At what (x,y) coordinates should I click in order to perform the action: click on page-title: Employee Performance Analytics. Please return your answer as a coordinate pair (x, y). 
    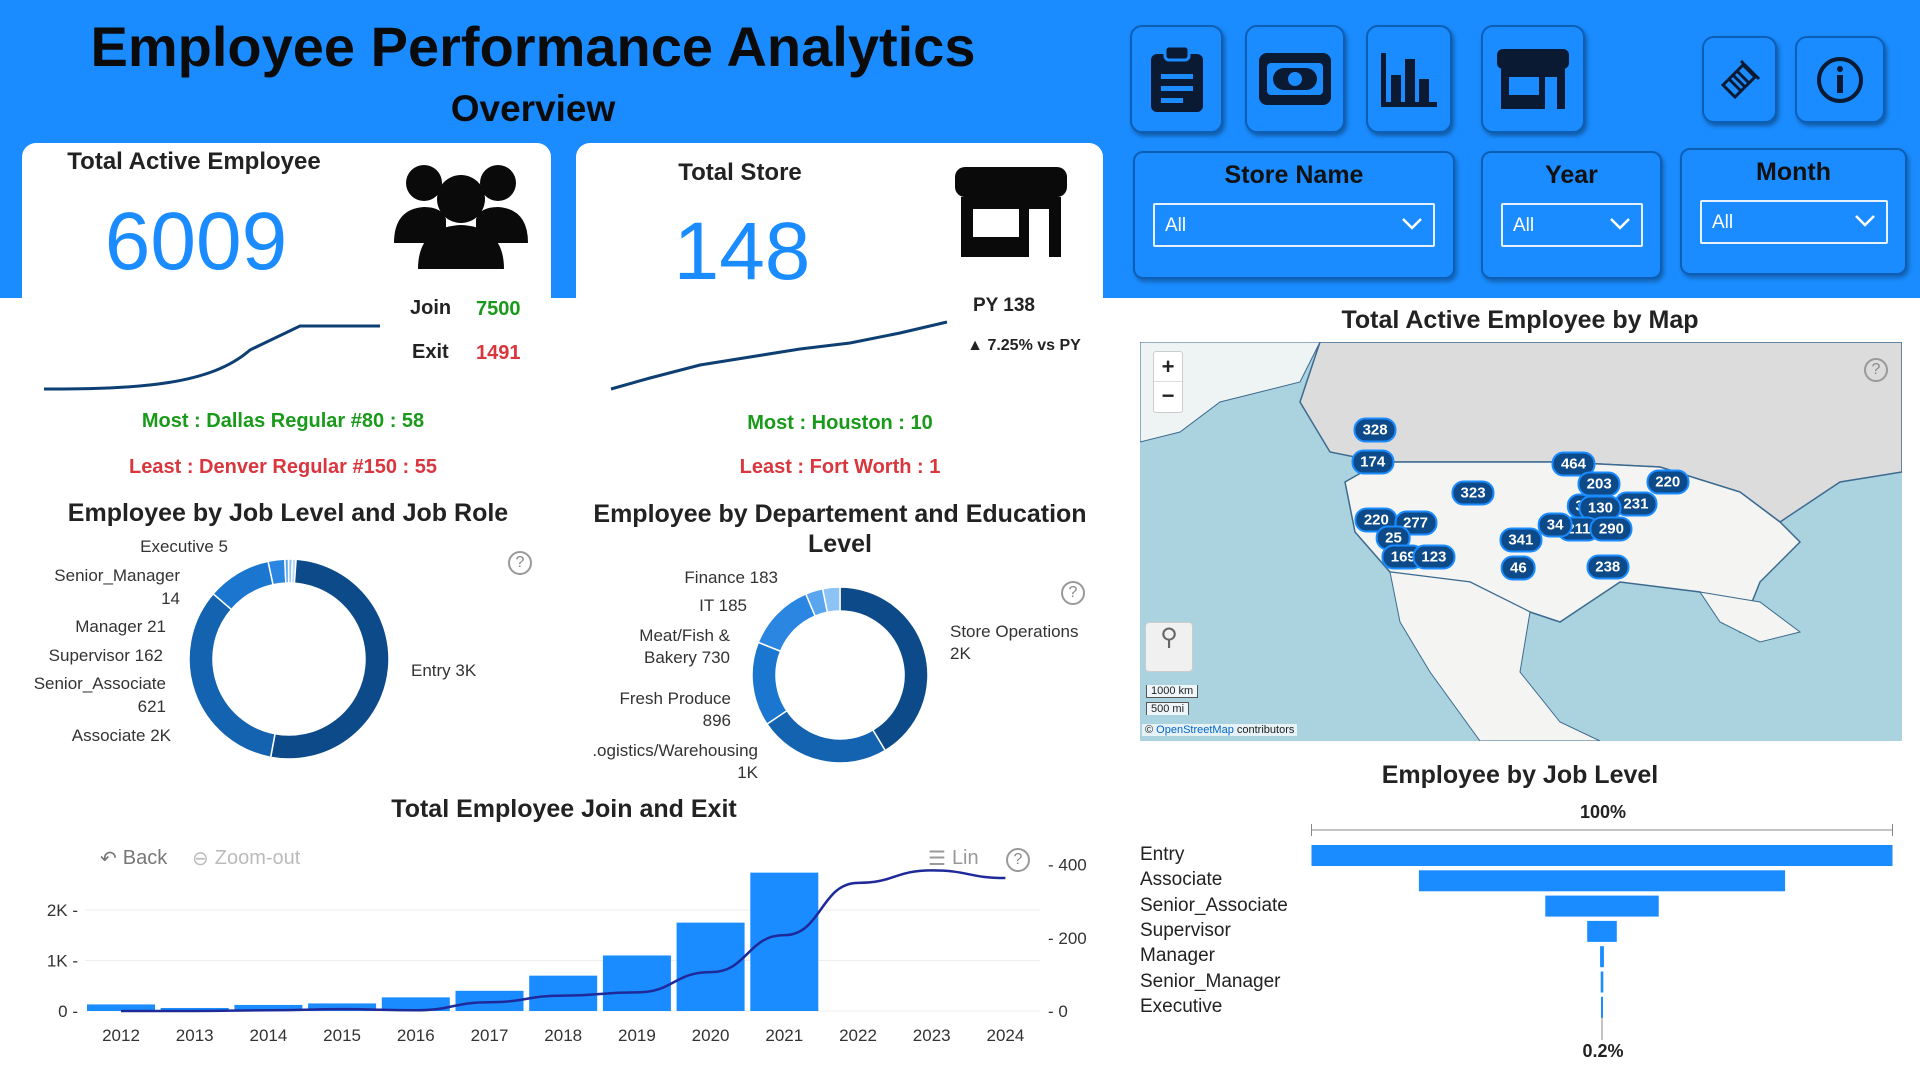
    Looking at the image, I should click on (533, 46).